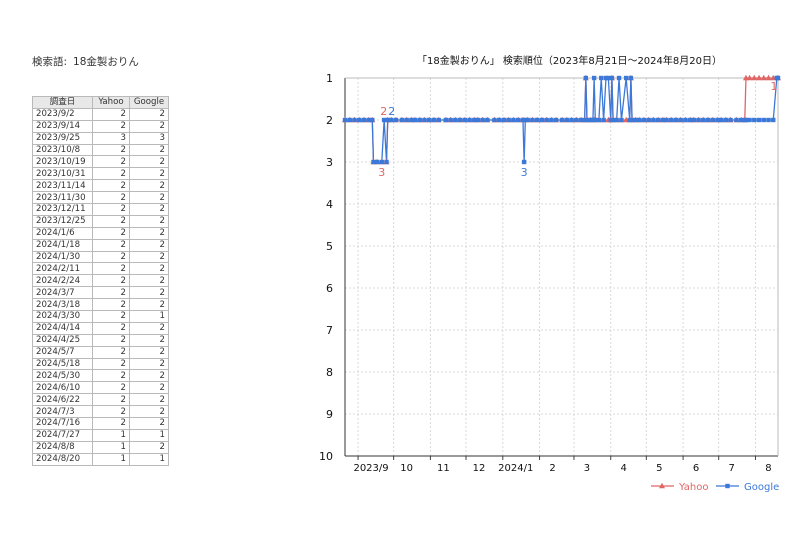 This screenshot has height=538, width=800. What do you see at coordinates (50, 62) in the screenshot?
I see `keyword-caption: 検索語:` at bounding box center [50, 62].